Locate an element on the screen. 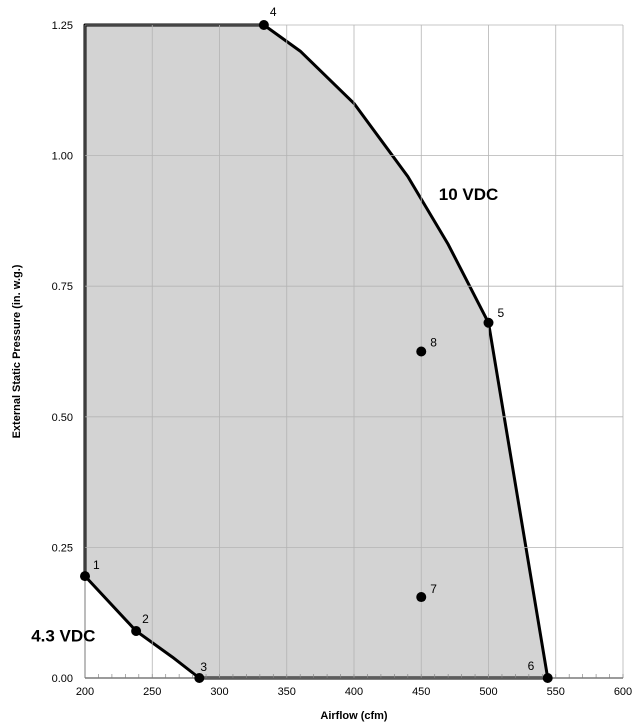 This screenshot has width=642, height=726. annotation-label: 10 VDC is located at coordinates (469, 194).